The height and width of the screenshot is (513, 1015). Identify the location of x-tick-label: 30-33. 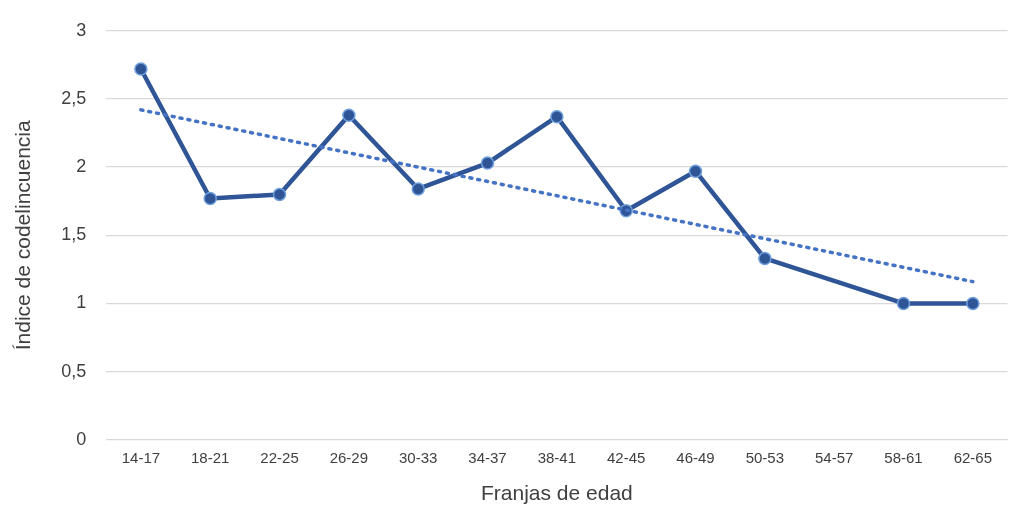
(418, 457).